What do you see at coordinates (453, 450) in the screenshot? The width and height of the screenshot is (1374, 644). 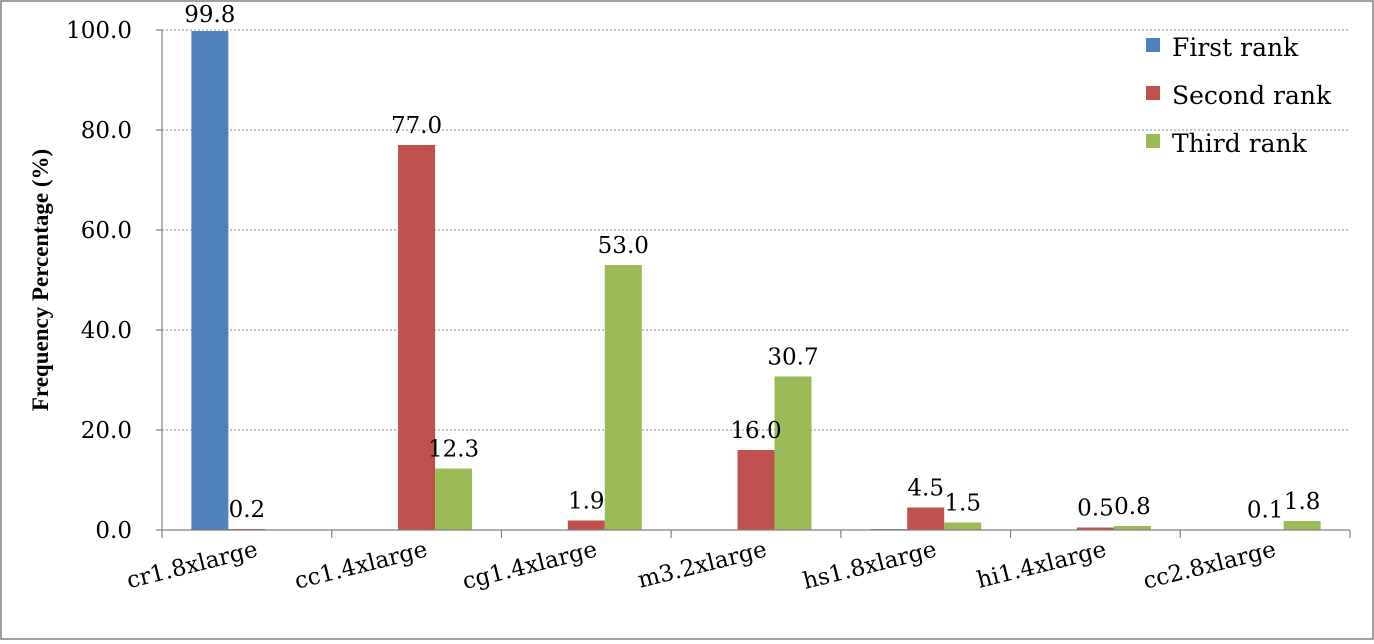 I see `data-label: 12.3` at bounding box center [453, 450].